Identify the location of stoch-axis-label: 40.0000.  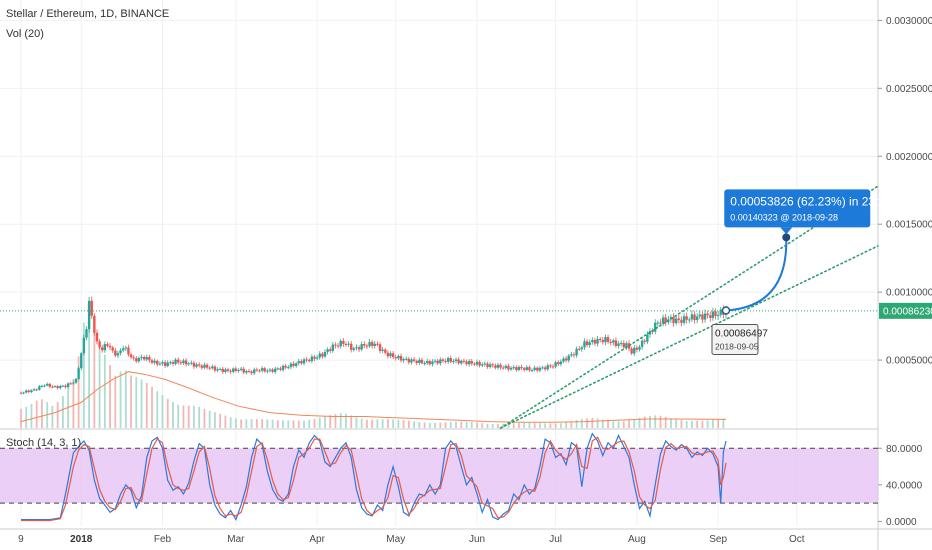
(904, 485).